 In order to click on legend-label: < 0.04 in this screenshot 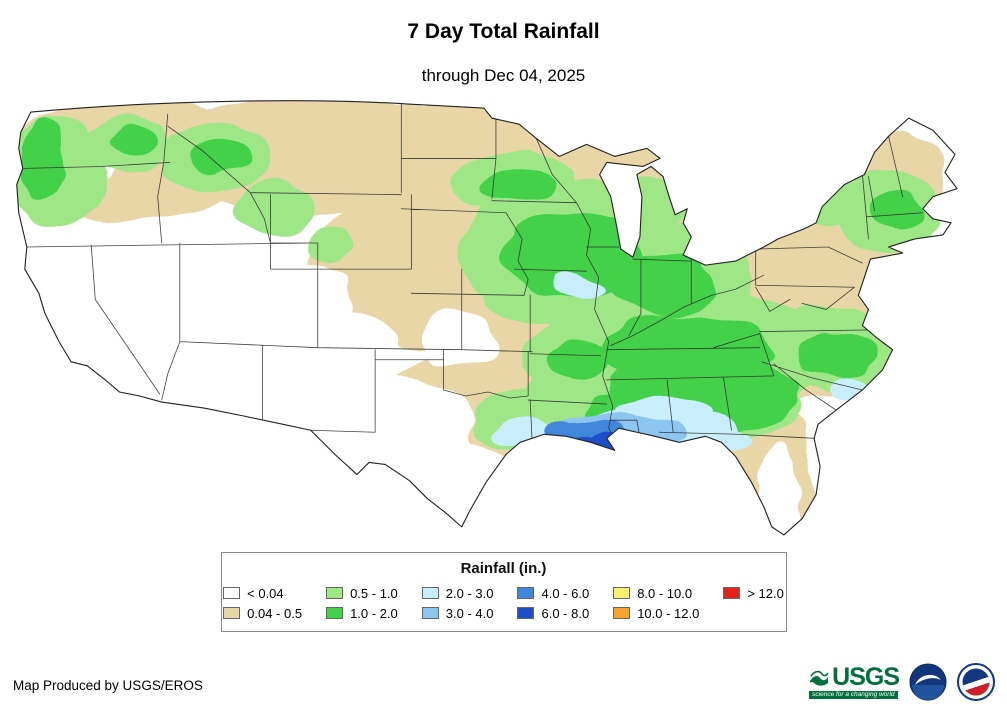, I will do `click(265, 593)`.